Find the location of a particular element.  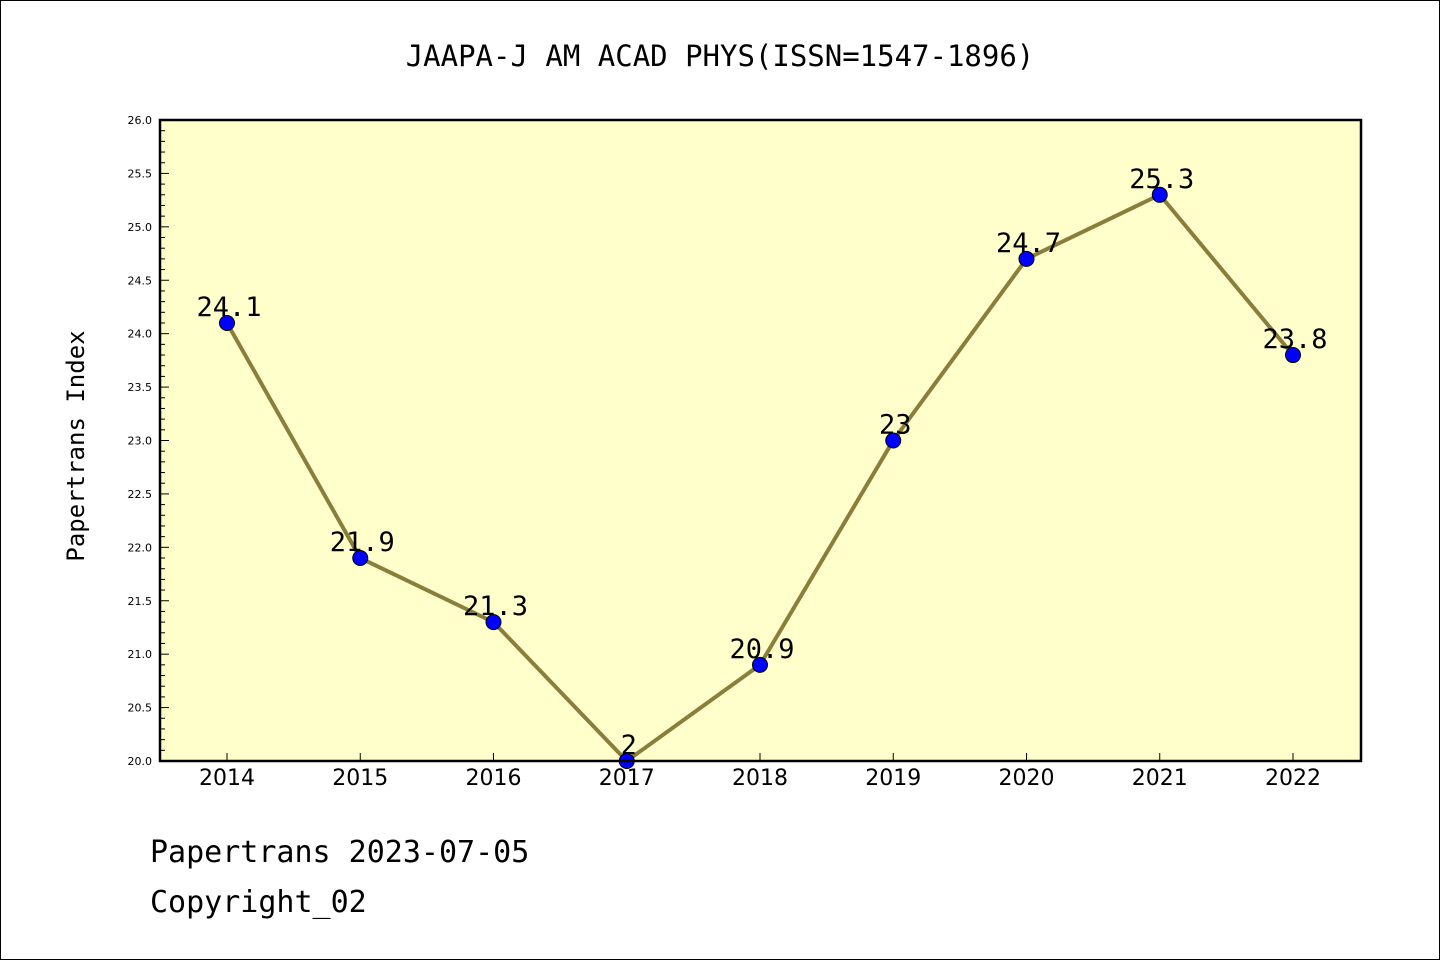

x-tick-label: 2019 is located at coordinates (893, 778).